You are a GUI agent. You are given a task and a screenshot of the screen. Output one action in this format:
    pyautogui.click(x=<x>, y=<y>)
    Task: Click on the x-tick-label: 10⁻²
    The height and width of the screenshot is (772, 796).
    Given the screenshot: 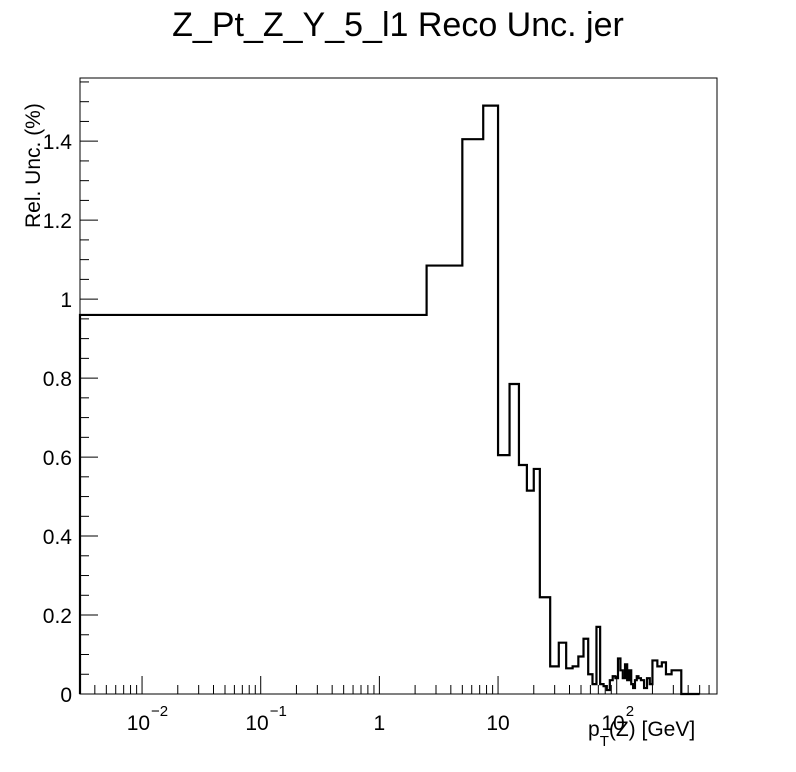 What is the action you would take?
    pyautogui.click(x=147, y=719)
    